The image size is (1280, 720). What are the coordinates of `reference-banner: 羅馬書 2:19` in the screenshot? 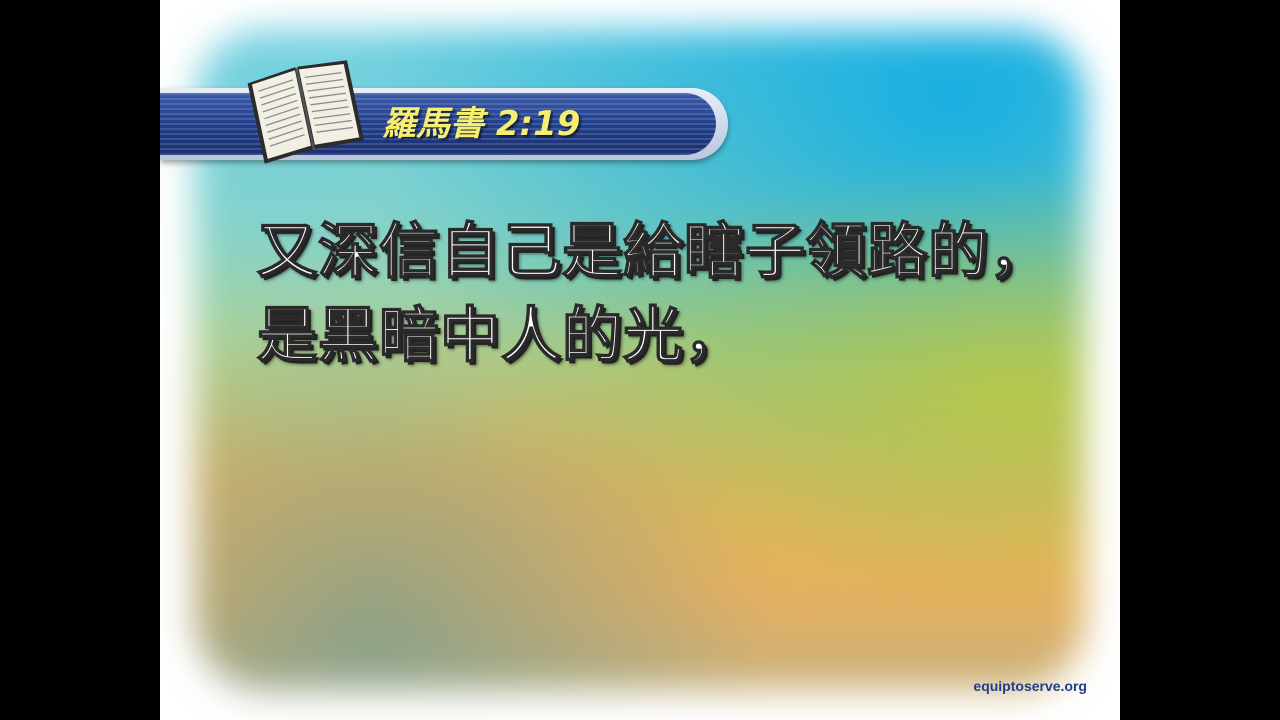 It's located at (444, 124).